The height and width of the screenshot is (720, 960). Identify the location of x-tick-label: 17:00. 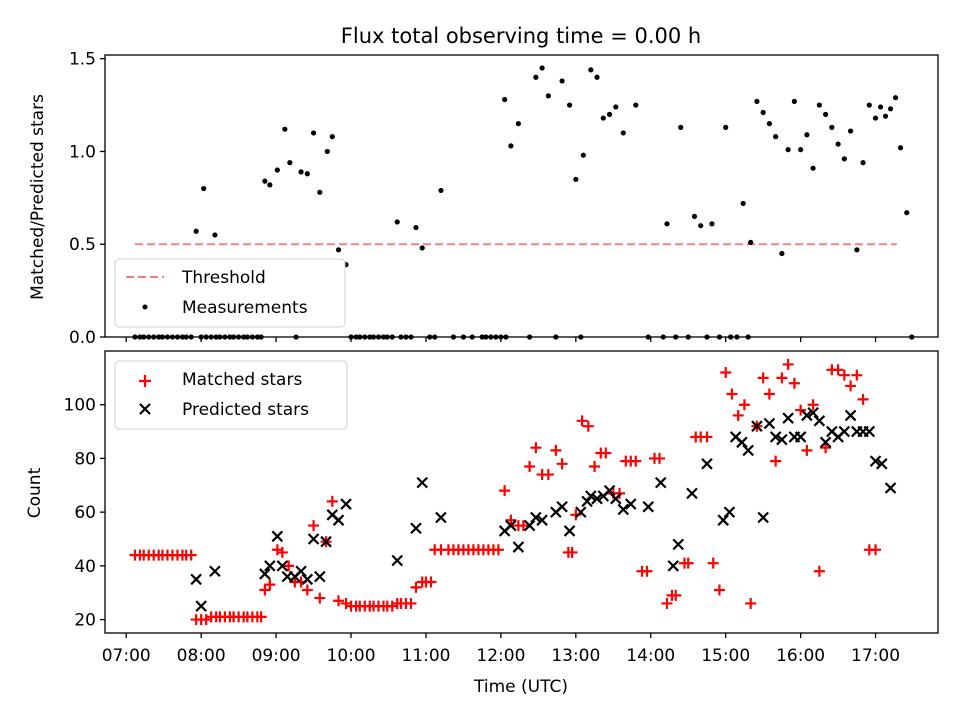
(875, 656).